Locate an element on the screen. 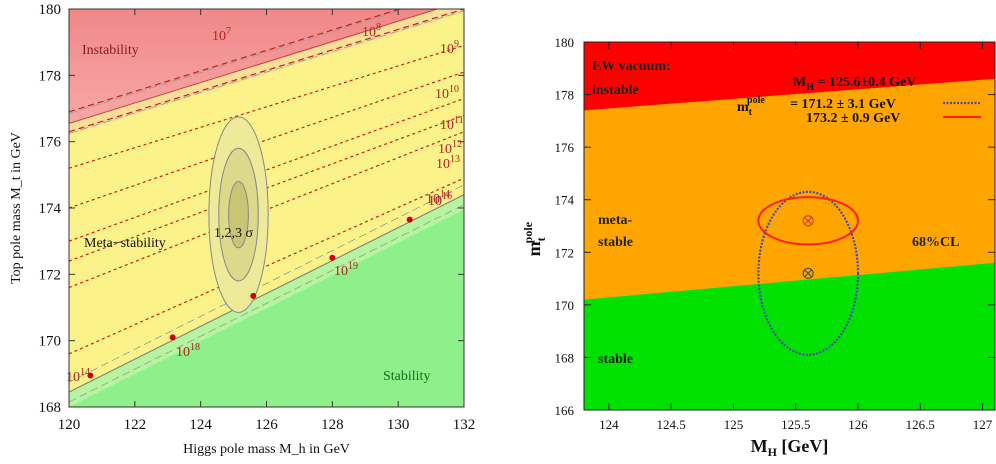 The height and width of the screenshot is (464, 996). lifetime-label-11: 1011 is located at coordinates (452, 124).